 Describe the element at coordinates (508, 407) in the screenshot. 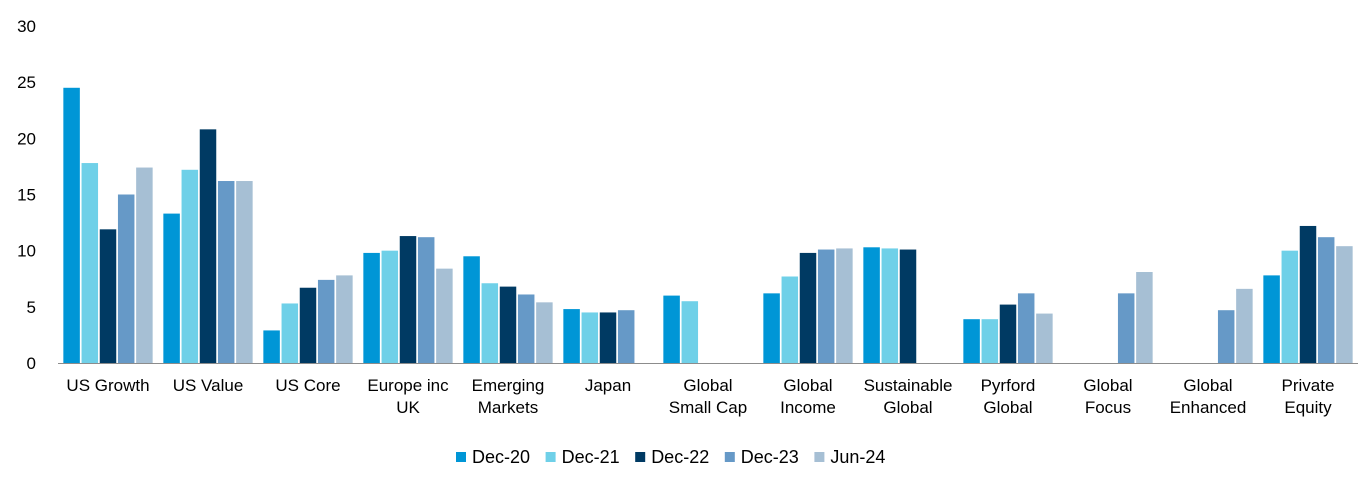

I see `x-tick-label: Markets` at that location.